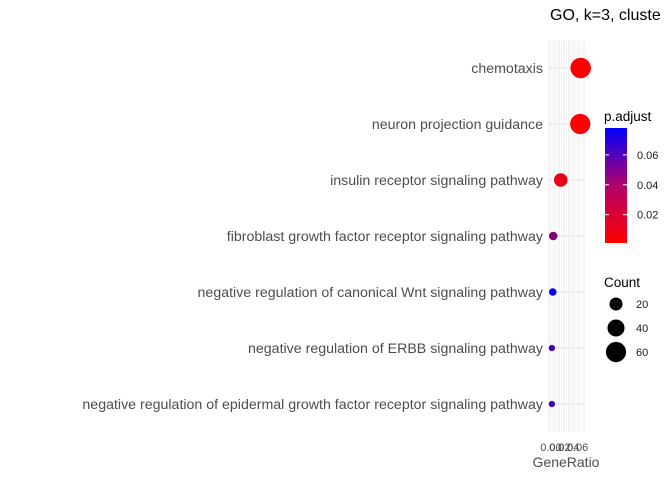  What do you see at coordinates (622, 282) in the screenshot?
I see `count-legend-title: Count` at bounding box center [622, 282].